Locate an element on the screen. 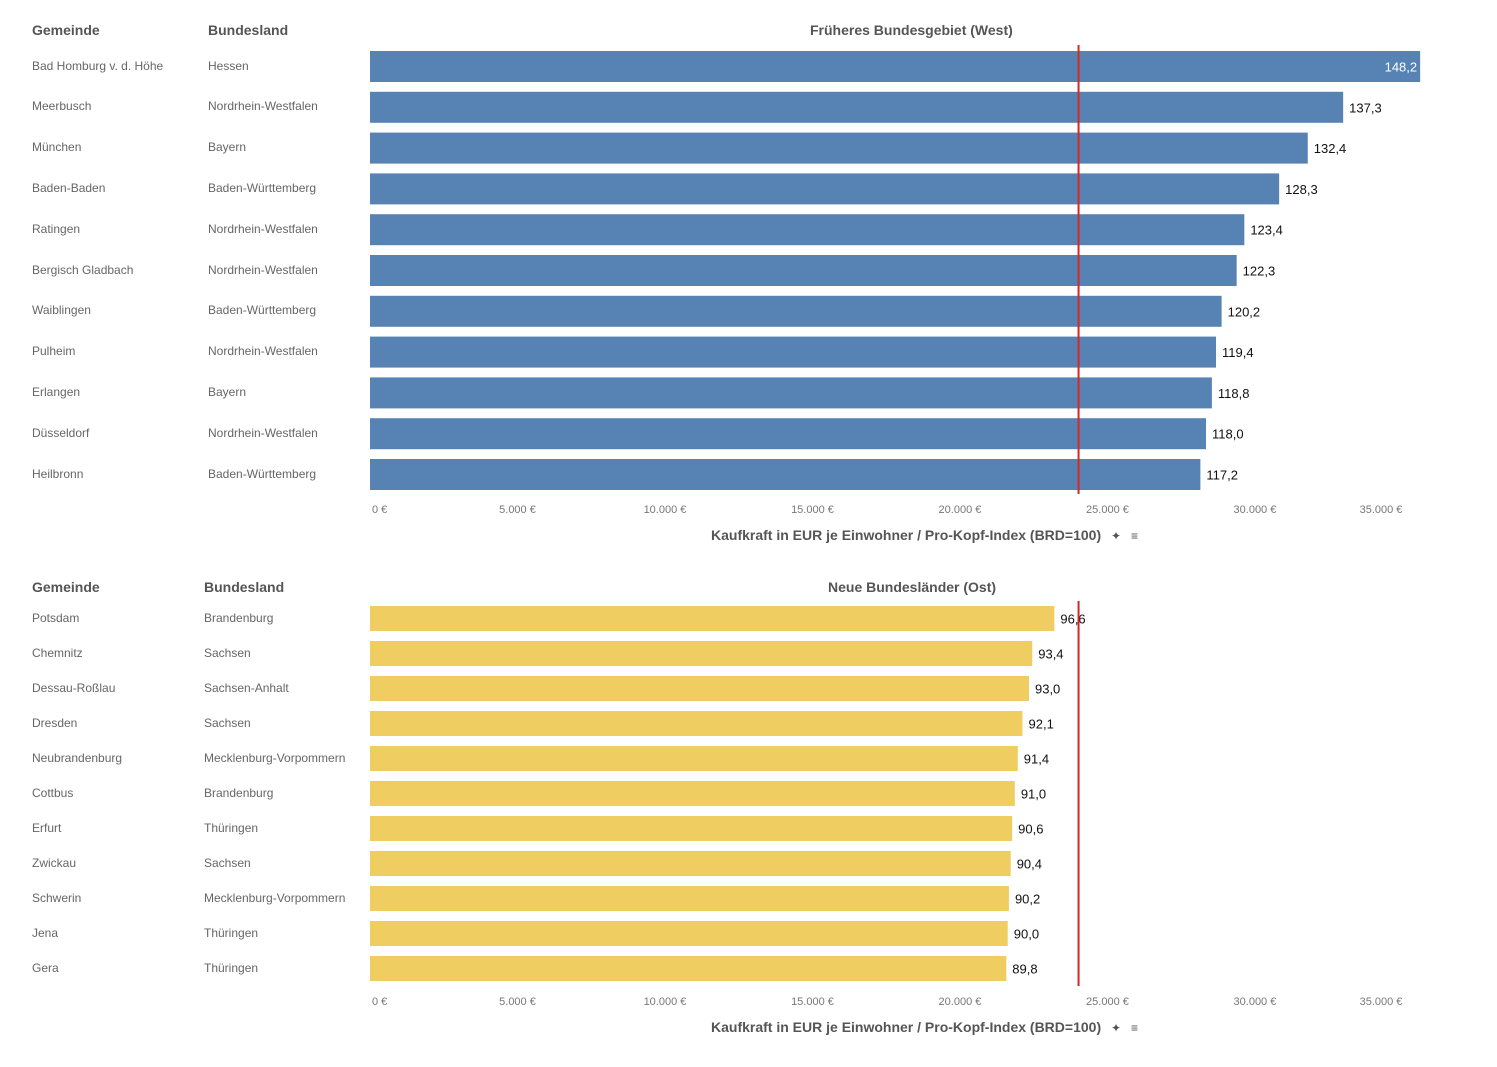  chart-title: Früheres Bundesgebiet (West) is located at coordinates (911, 30).